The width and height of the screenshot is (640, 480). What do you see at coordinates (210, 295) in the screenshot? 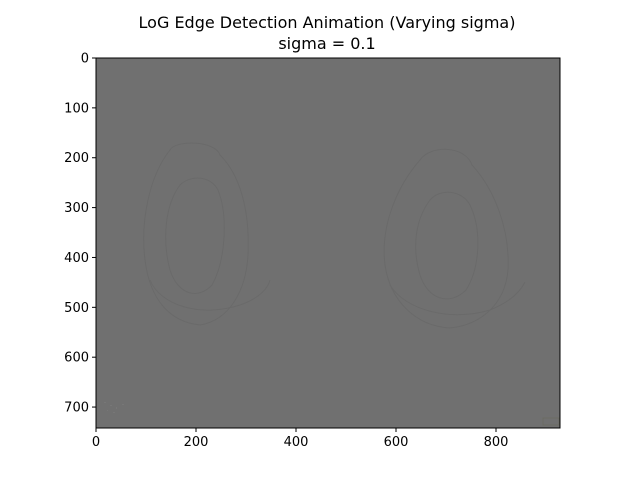
I see `left-figure-base-edge` at bounding box center [210, 295].